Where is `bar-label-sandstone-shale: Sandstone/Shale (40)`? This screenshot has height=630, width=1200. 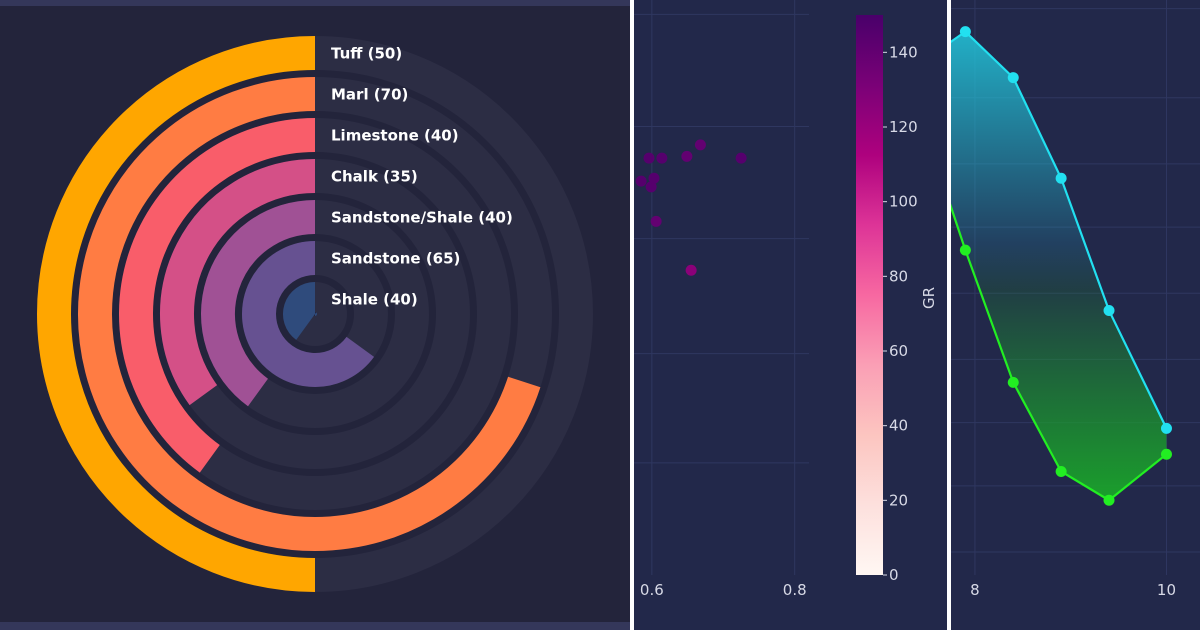
bar-label-sandstone-shale: Sandstone/Shale (40) is located at coordinates (422, 218).